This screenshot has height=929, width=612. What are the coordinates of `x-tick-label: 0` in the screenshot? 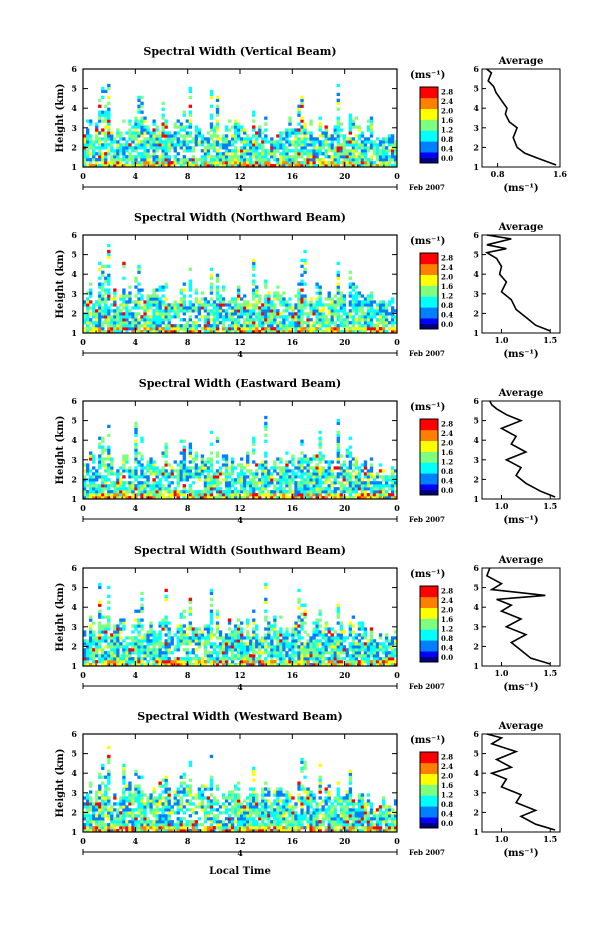 It's located at (397, 508).